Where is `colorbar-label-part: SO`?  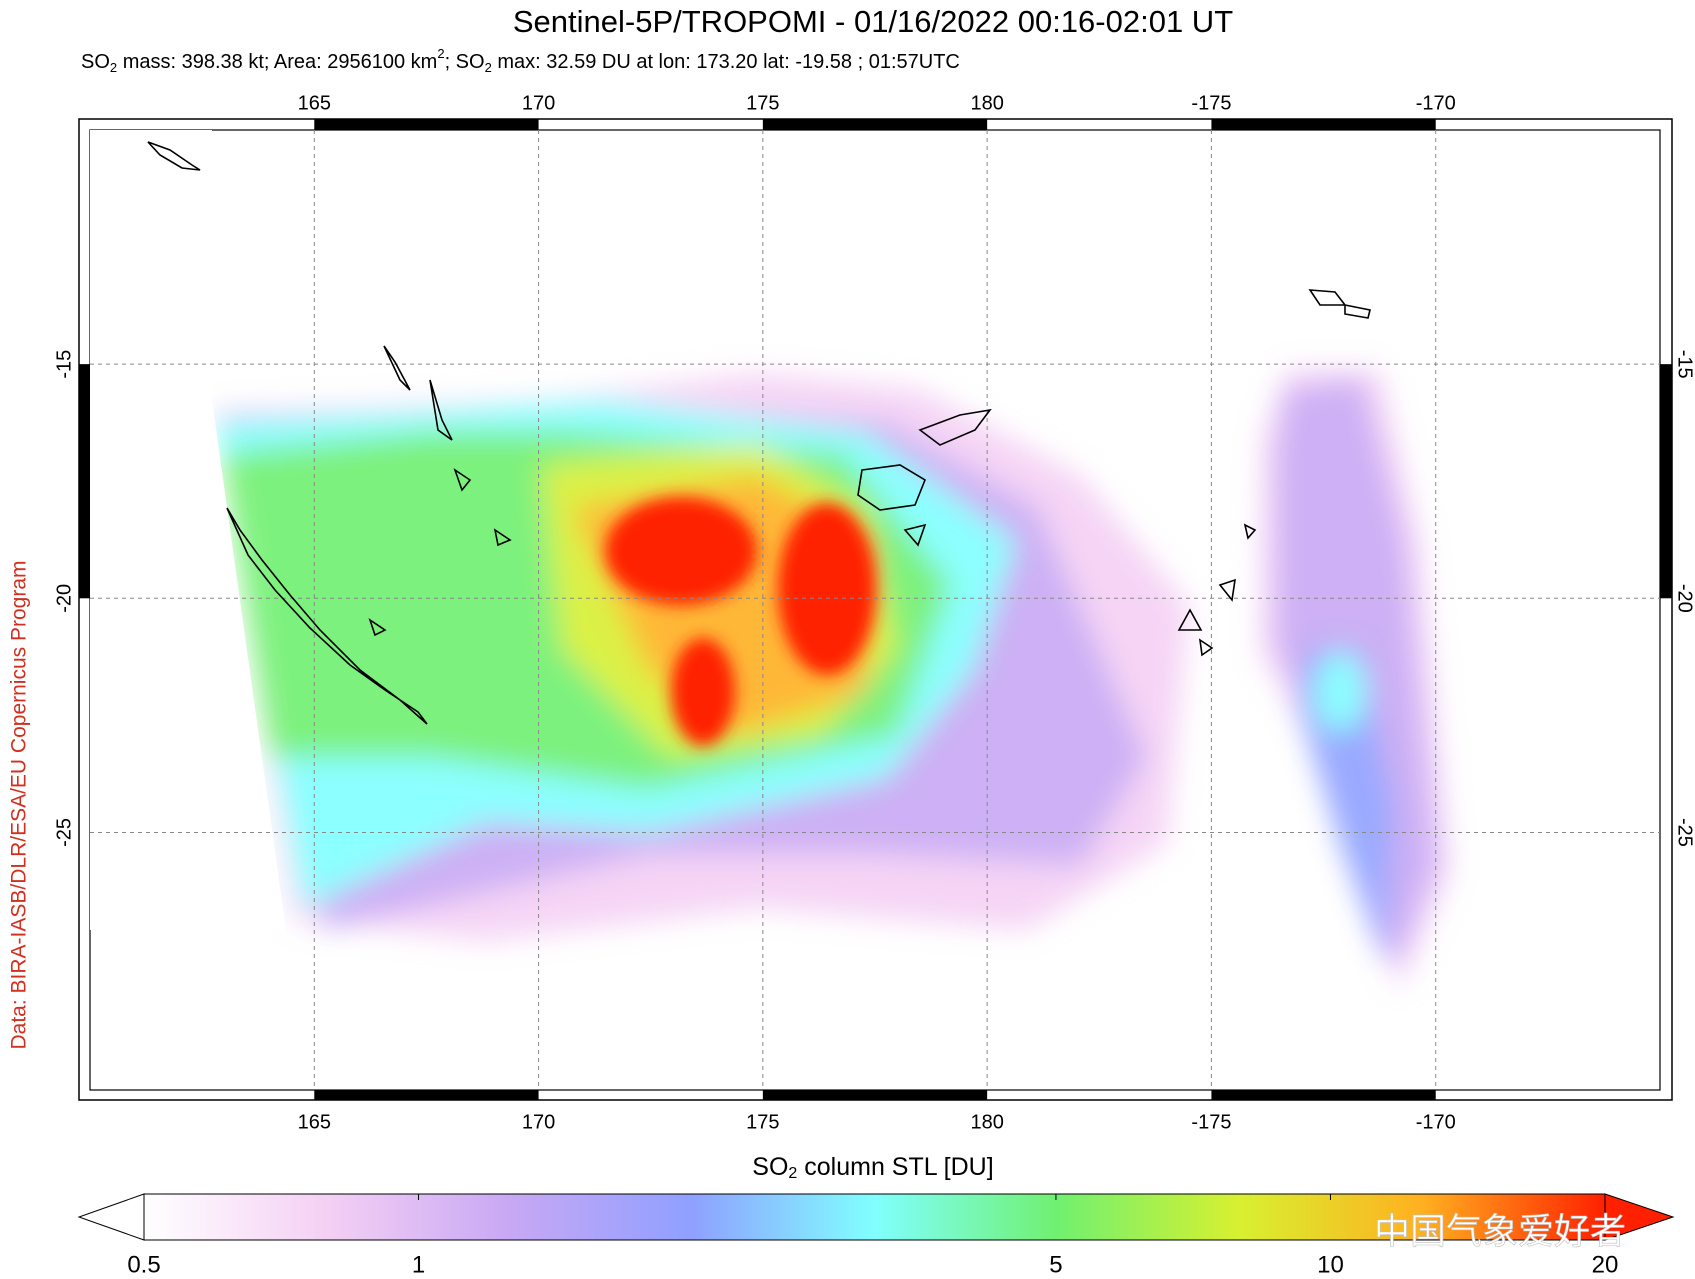 colorbar-label-part: SO is located at coordinates (770, 1167).